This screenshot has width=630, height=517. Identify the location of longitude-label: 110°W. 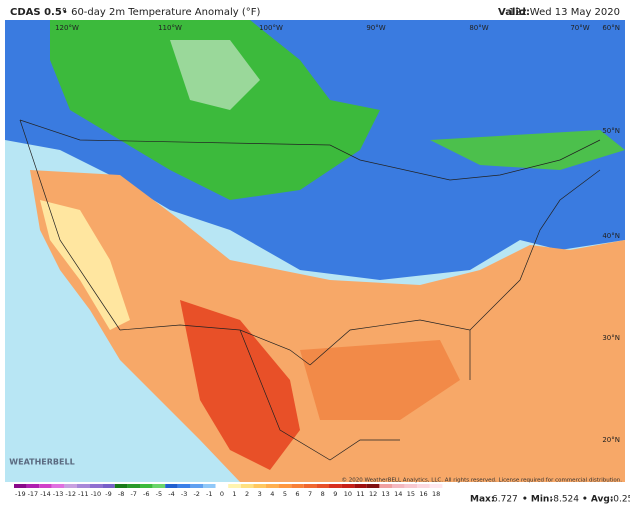
(170, 28).